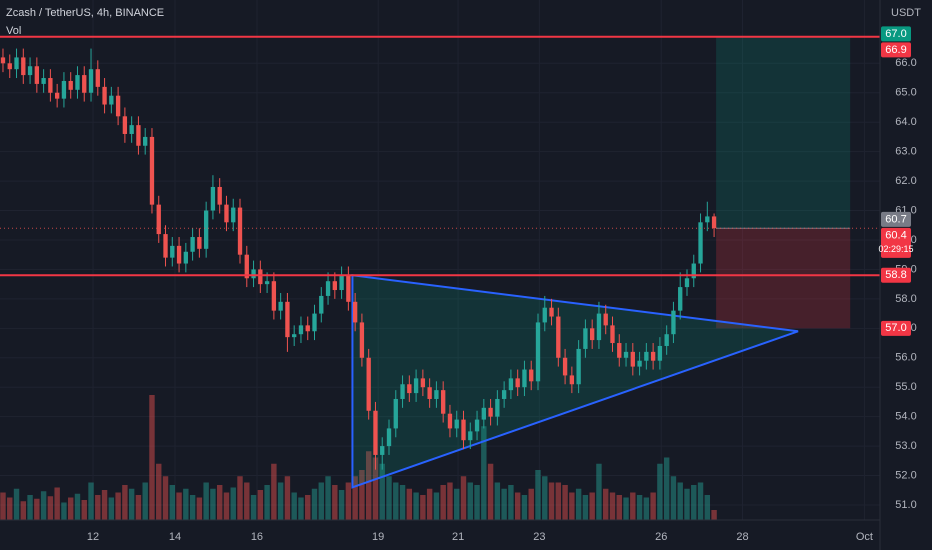  Describe the element at coordinates (458, 537) in the screenshot. I see `x-tick-label: 21` at that location.